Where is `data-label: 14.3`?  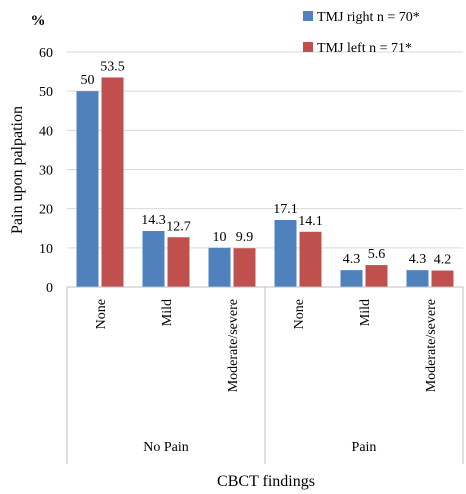 data-label: 14.3 is located at coordinates (153, 220).